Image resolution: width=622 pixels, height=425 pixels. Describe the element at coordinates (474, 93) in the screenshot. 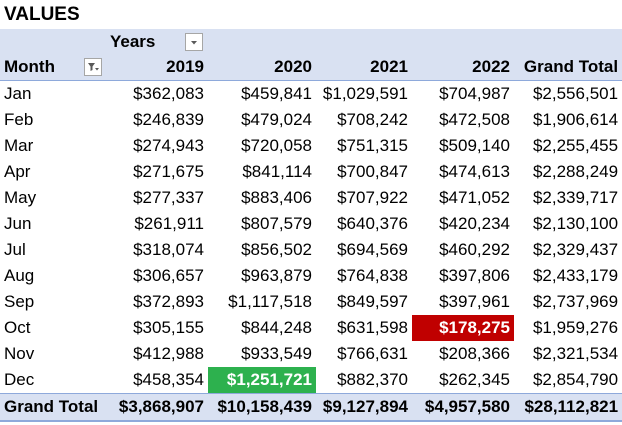

I see `value-cell: $704,987` at that location.